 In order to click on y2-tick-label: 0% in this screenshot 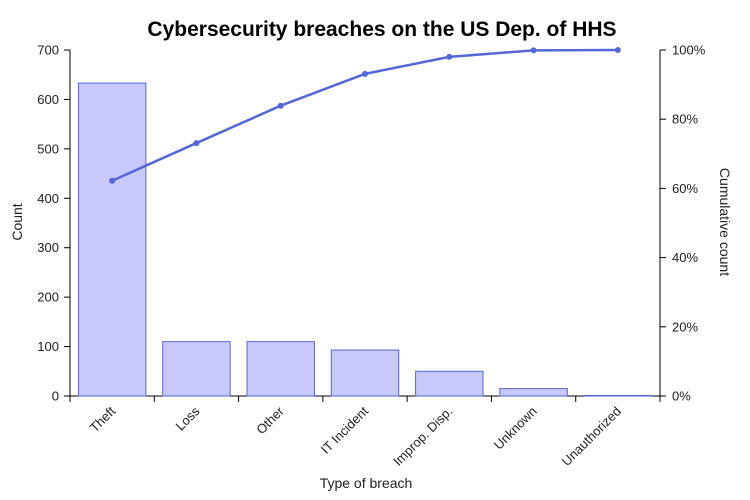, I will do `click(681, 396)`.